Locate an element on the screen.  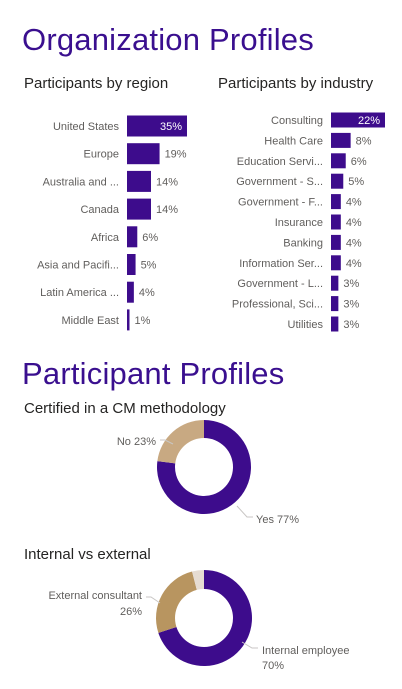
slice-label-external-value: 26% is located at coordinates (131, 612).